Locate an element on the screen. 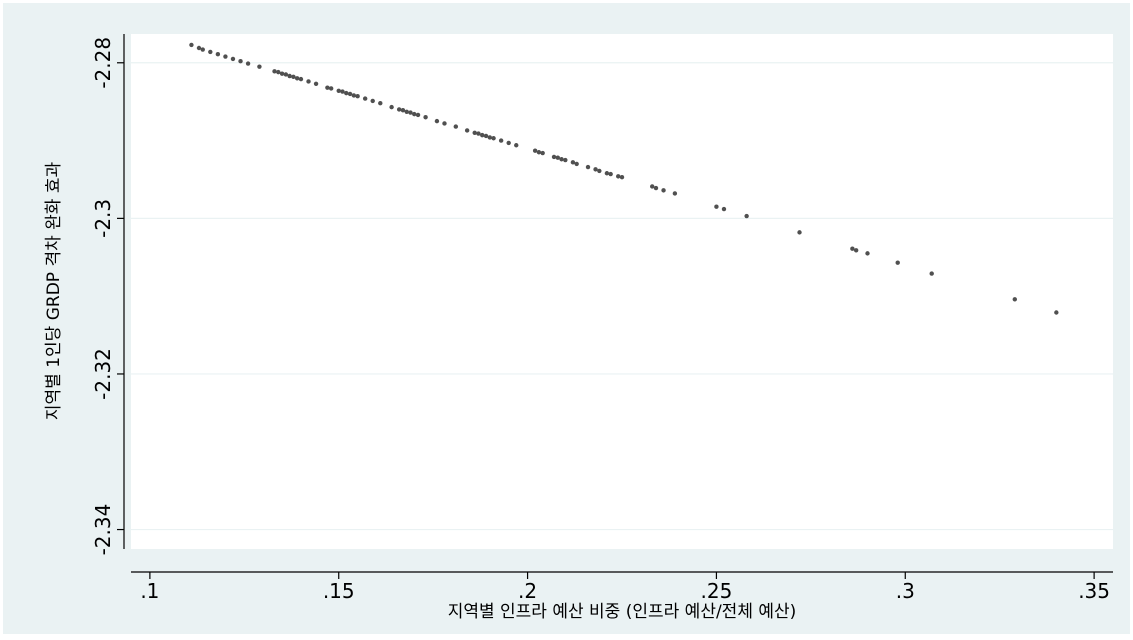 Image resolution: width=1133 pixels, height=640 pixels. y-tick-label: -2.32 is located at coordinates (103, 374).